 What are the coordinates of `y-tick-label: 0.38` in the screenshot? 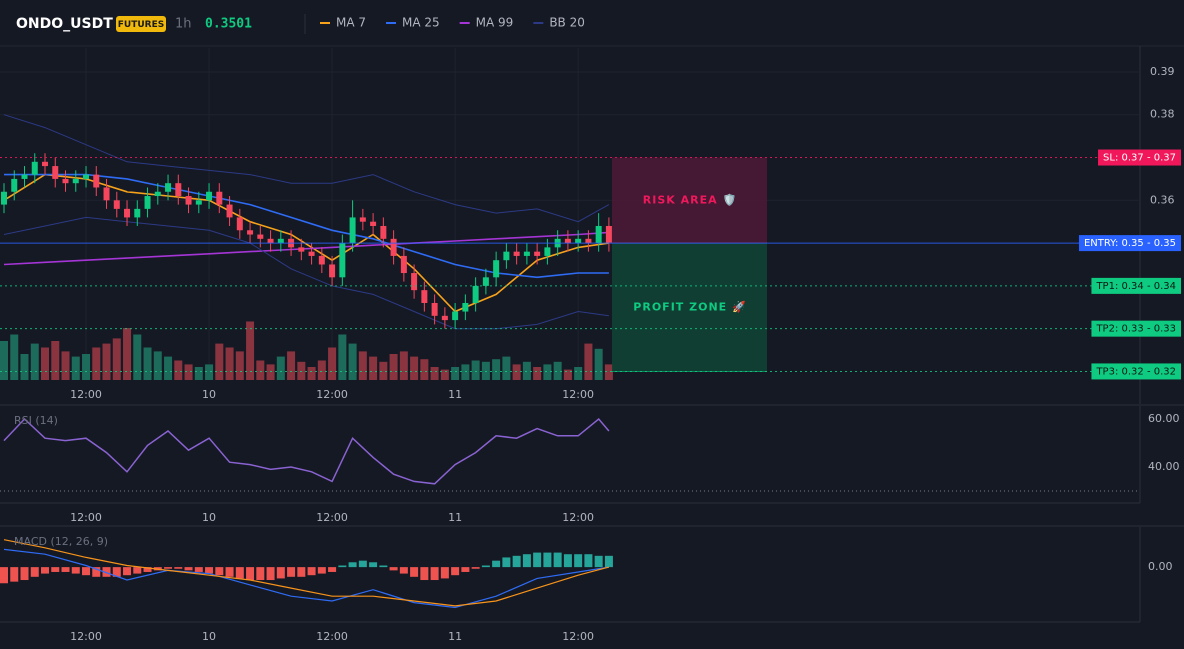 It's located at (1162, 114).